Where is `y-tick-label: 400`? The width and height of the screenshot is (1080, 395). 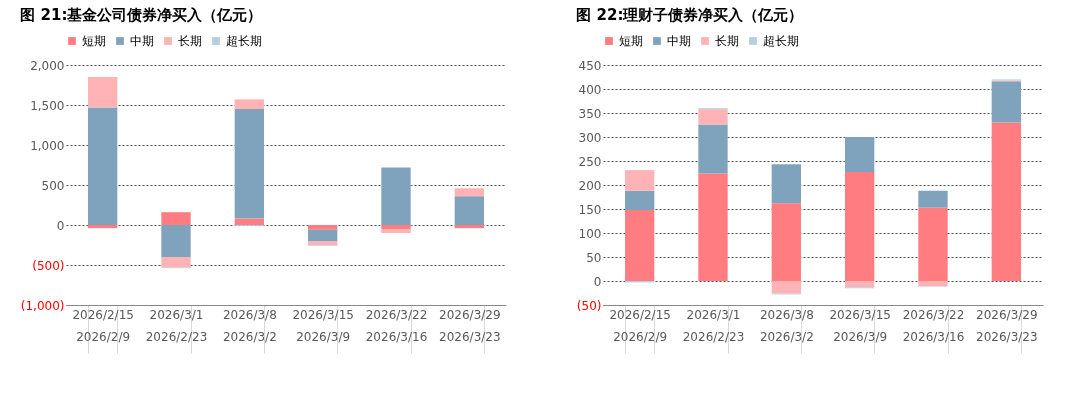
y-tick-label: 400 is located at coordinates (590, 89).